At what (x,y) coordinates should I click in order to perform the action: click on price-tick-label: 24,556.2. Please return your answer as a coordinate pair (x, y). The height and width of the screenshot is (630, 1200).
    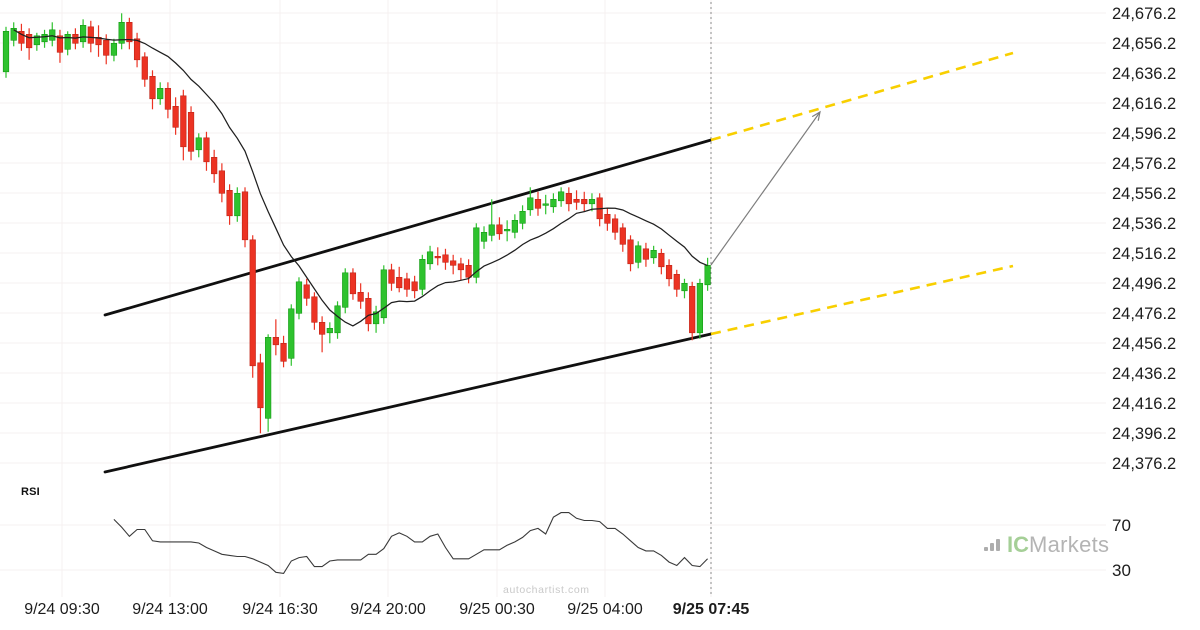
    Looking at the image, I should click on (1144, 194).